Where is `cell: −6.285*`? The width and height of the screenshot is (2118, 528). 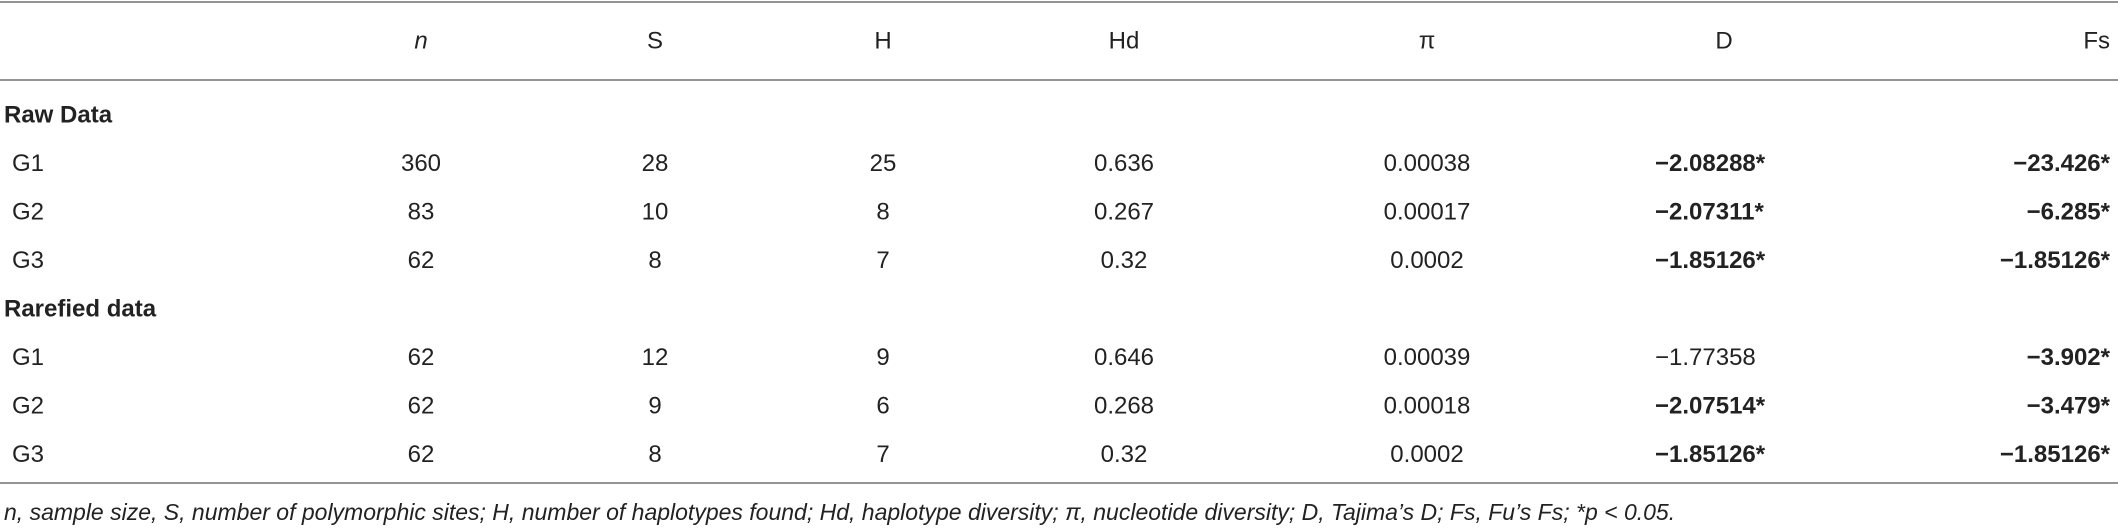
cell: −6.285* is located at coordinates (2069, 211).